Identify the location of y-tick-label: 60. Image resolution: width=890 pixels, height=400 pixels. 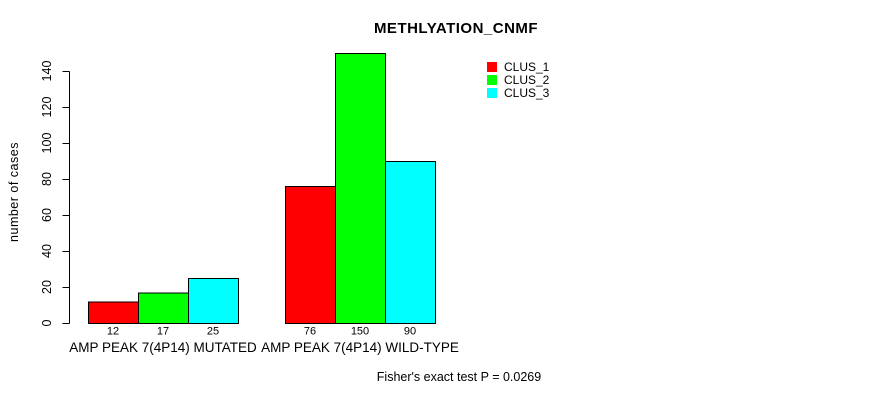
(47, 215).